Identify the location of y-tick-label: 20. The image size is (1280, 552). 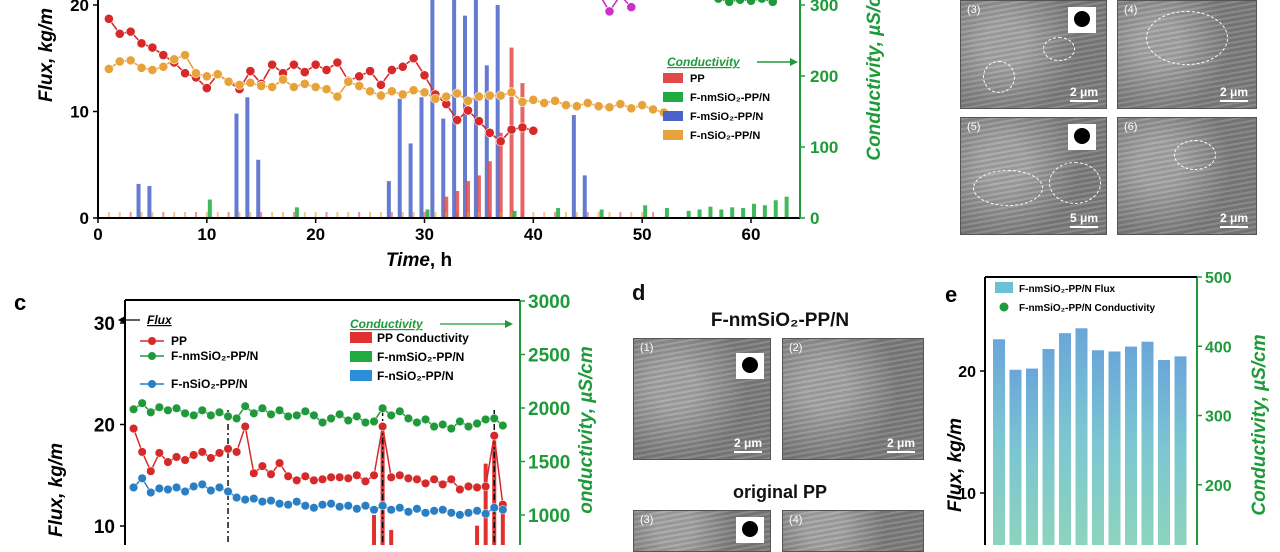
(104, 426).